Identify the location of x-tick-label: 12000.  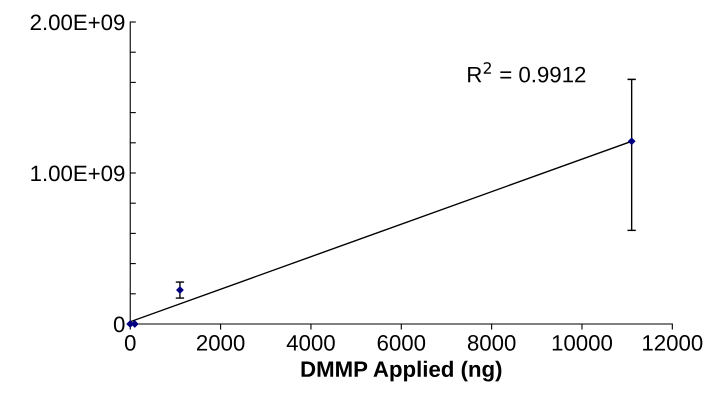
(672, 343).